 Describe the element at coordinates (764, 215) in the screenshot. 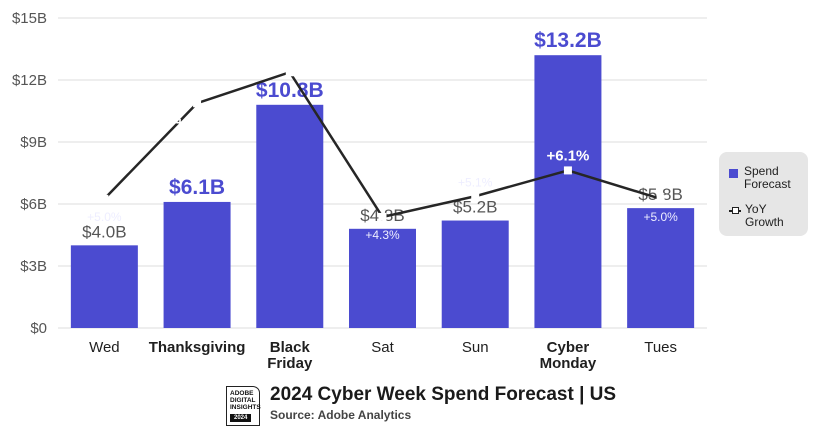

I see `legend-label-growth: YoY Growth` at that location.